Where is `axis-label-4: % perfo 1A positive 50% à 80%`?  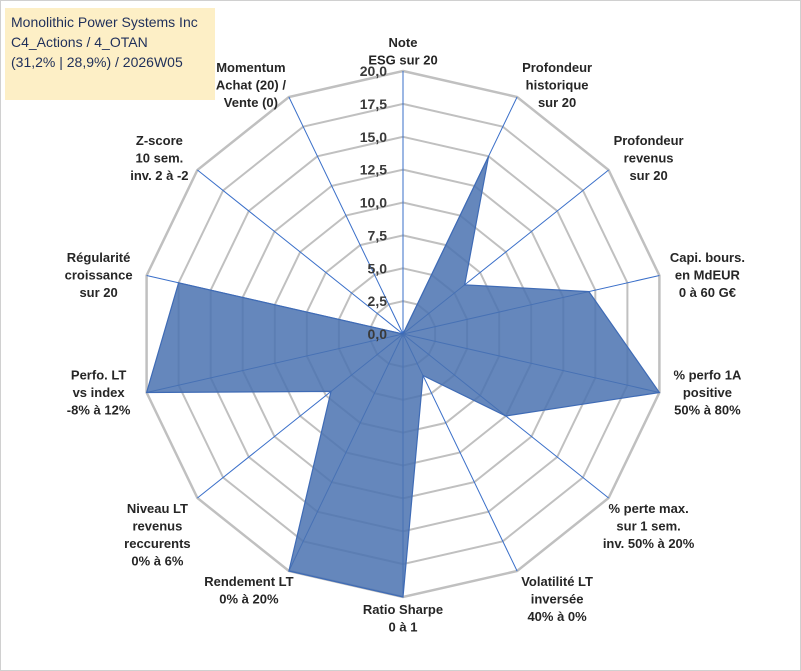 axis-label-4: % perfo 1A positive 50% à 80% is located at coordinates (707, 392).